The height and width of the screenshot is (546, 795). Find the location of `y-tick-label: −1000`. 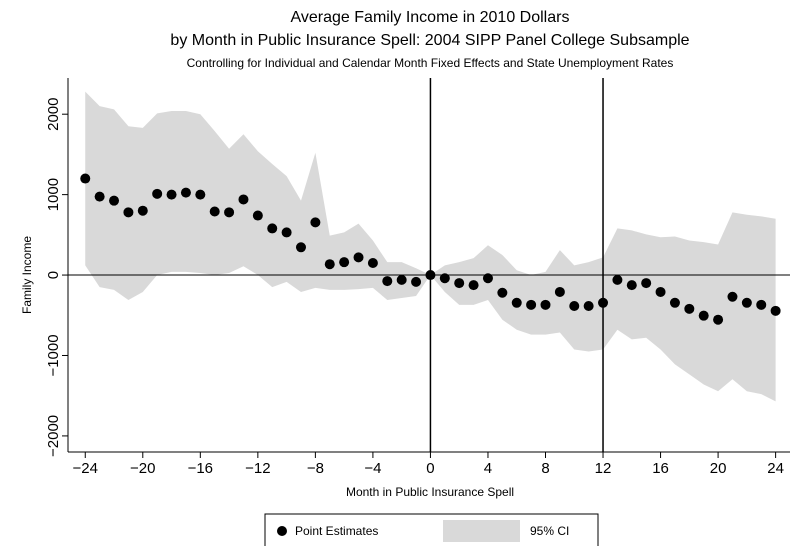

y-tick-label: −1000 is located at coordinates (53, 355).